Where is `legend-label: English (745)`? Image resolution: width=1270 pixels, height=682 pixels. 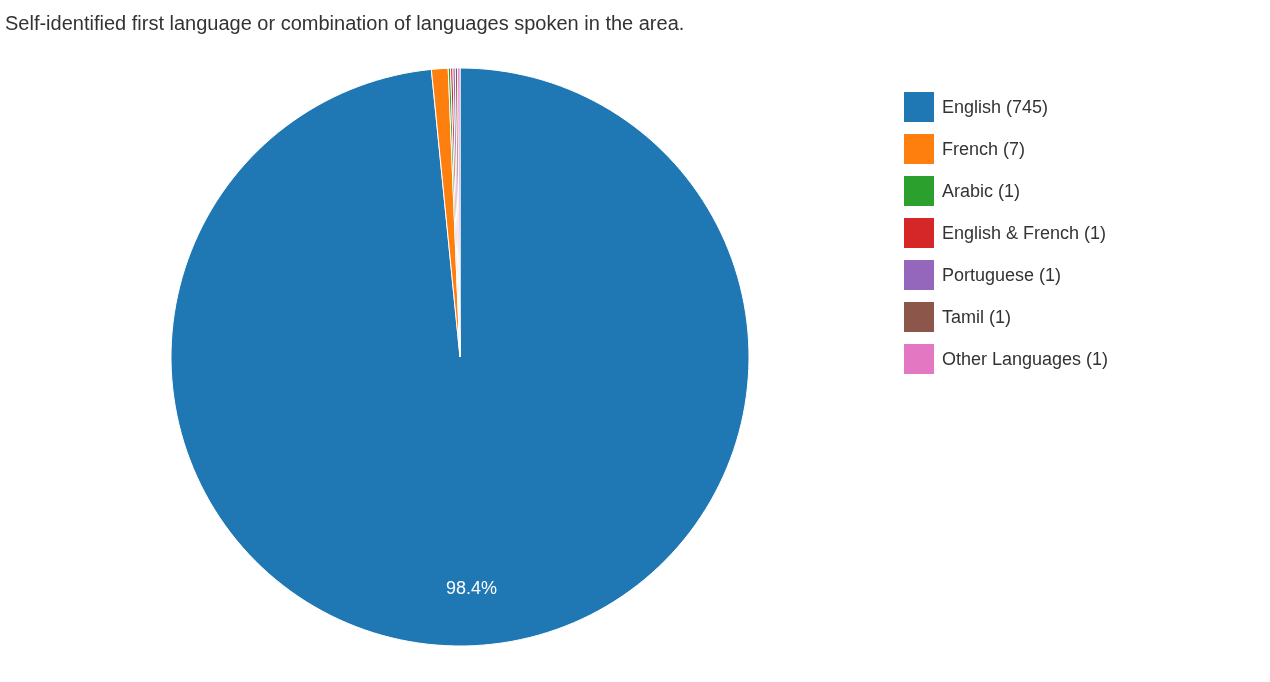 legend-label: English (745) is located at coordinates (995, 107).